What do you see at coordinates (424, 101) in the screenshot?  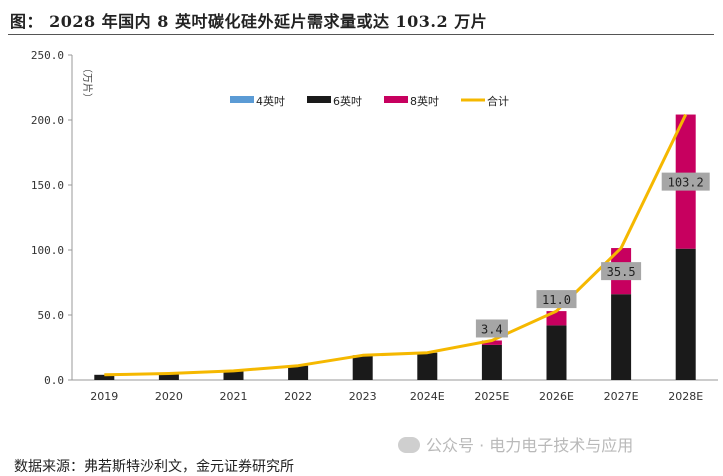 I see `legend-8-inch-label: 8英吋` at bounding box center [424, 101].